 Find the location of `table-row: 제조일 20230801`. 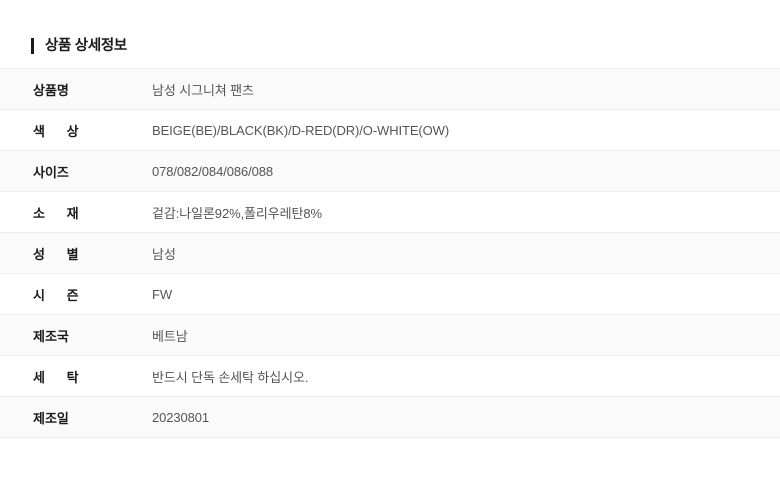

table-row: 제조일 20230801 is located at coordinates (390, 417).